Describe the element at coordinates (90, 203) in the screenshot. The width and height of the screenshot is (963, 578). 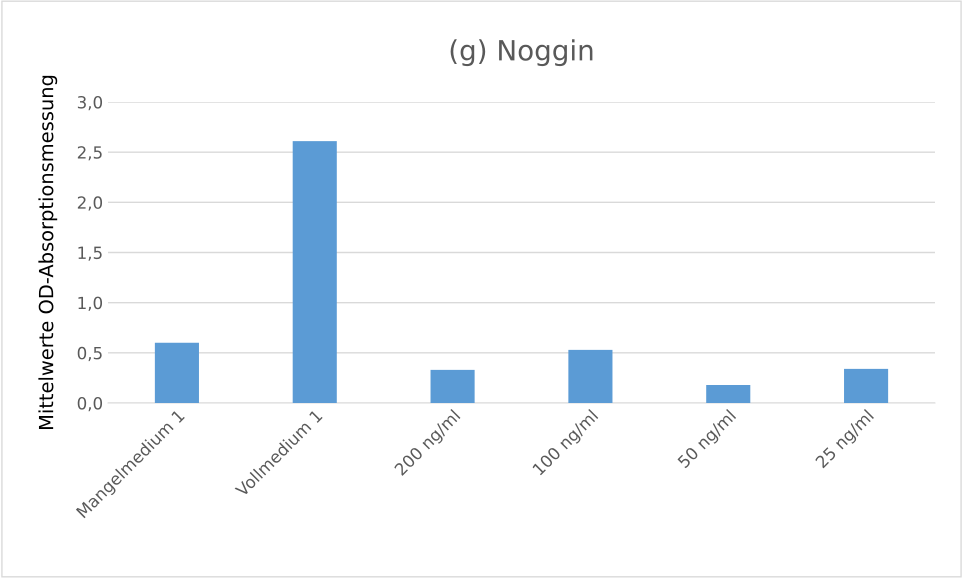
I see `y-tick-label: 2,0` at that location.